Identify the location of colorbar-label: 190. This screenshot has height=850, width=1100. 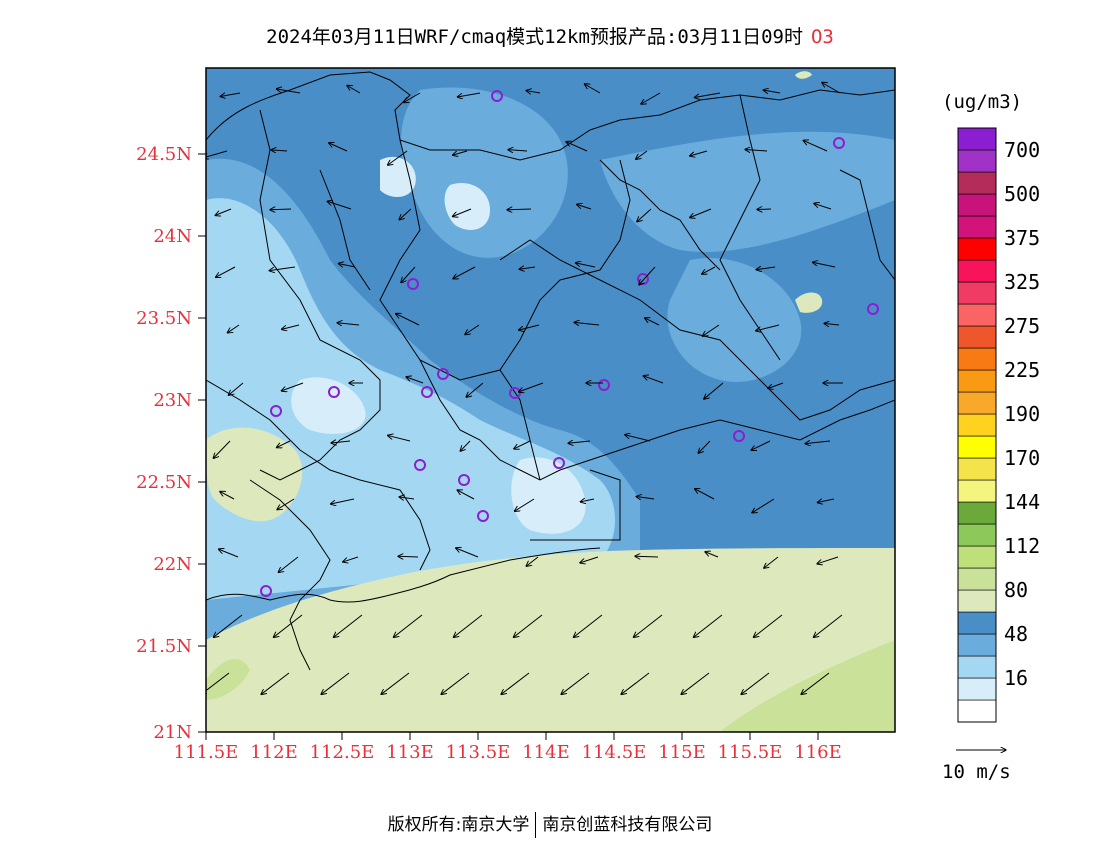
(1022, 414).